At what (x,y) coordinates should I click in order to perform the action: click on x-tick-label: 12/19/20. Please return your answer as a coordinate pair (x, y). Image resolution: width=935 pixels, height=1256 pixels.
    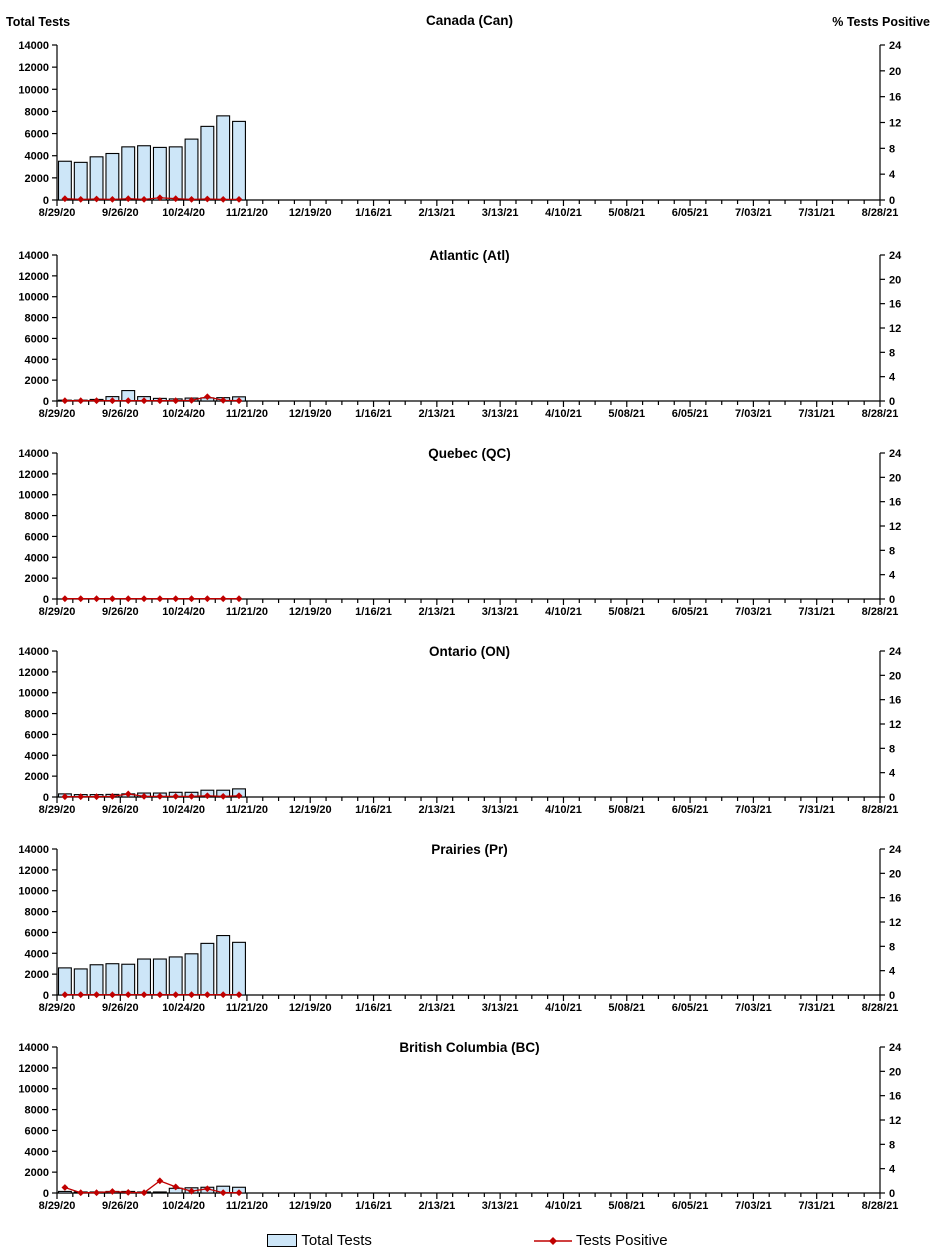
    Looking at the image, I should click on (310, 612).